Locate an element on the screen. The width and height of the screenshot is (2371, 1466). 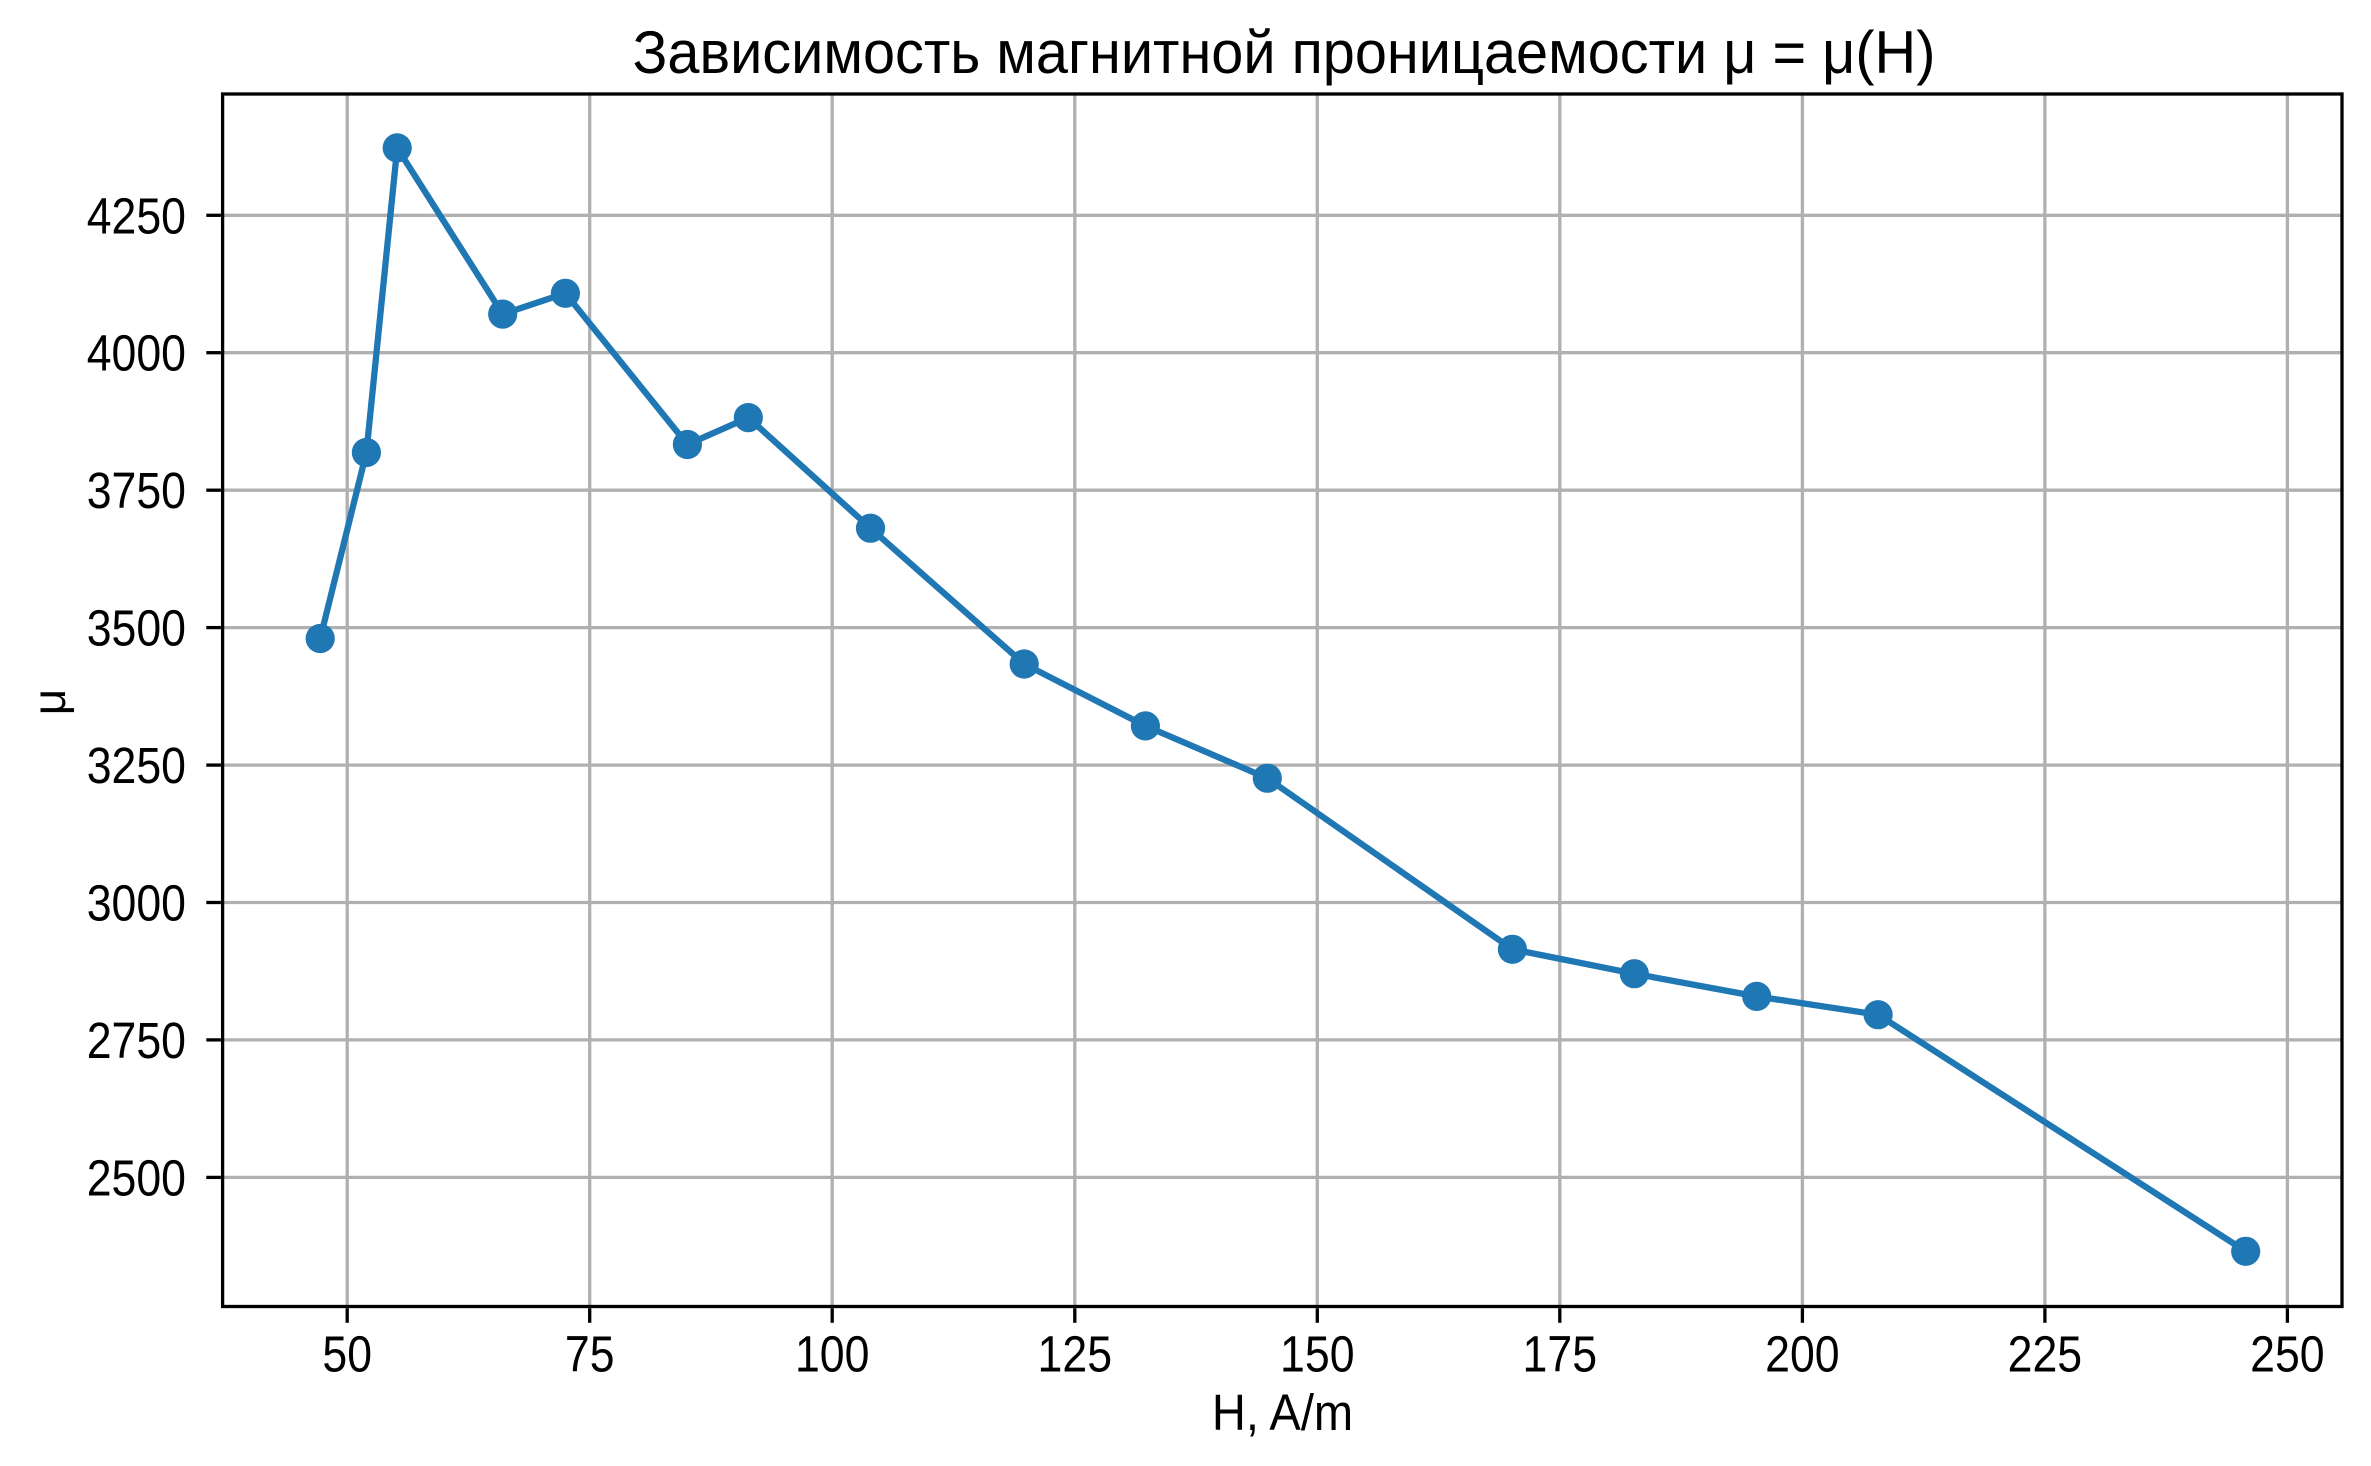
svg-text: μ is located at coordinates (49, 702).